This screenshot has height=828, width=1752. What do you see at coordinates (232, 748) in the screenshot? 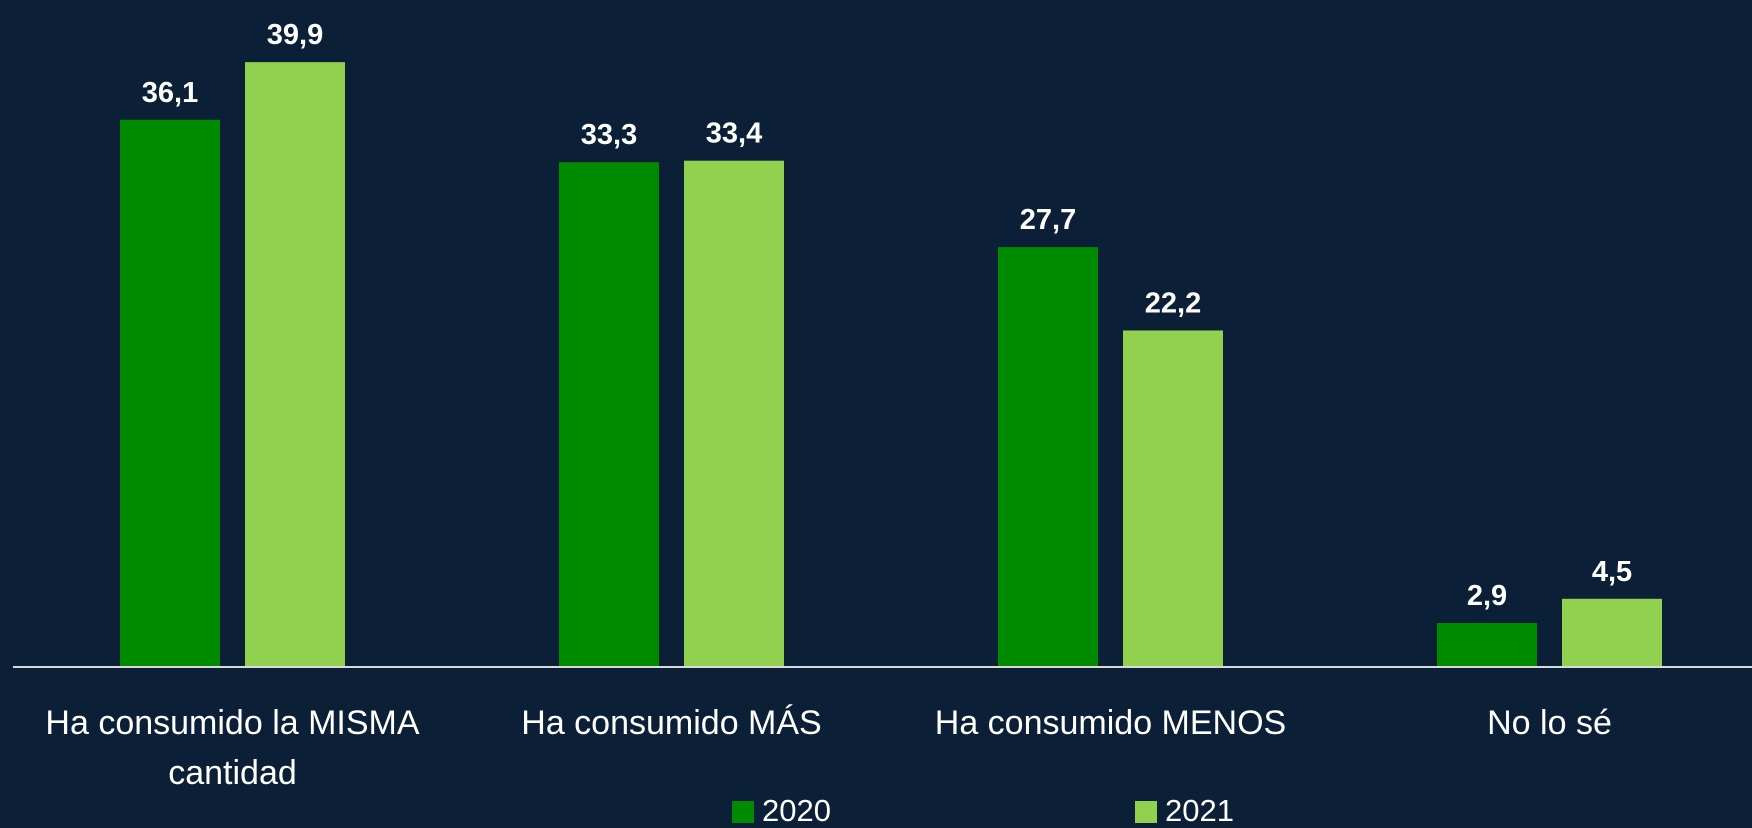
I see `x-tick-label: Ha consumido la MISMA cantidad` at bounding box center [232, 748].